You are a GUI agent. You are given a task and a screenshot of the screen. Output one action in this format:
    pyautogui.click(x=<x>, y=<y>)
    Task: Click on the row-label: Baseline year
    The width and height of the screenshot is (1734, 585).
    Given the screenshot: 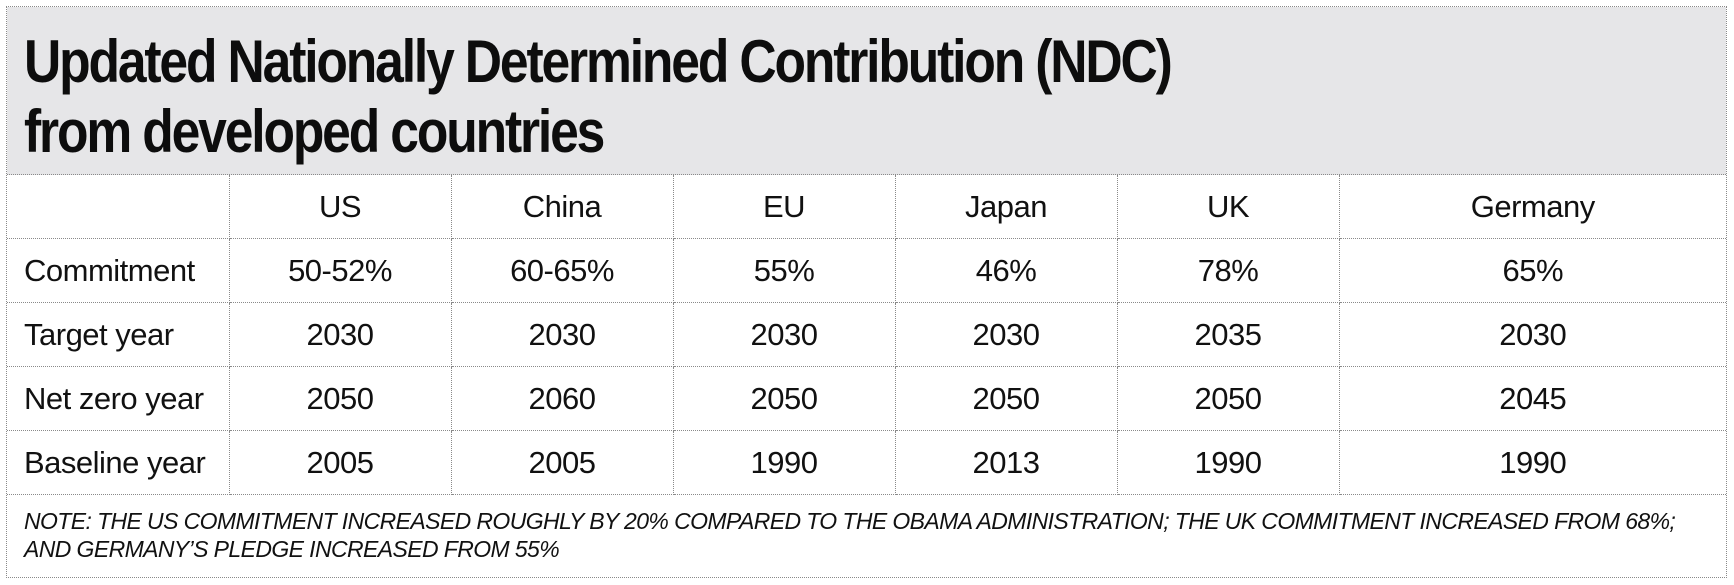 What is the action you would take?
    pyautogui.click(x=118, y=462)
    